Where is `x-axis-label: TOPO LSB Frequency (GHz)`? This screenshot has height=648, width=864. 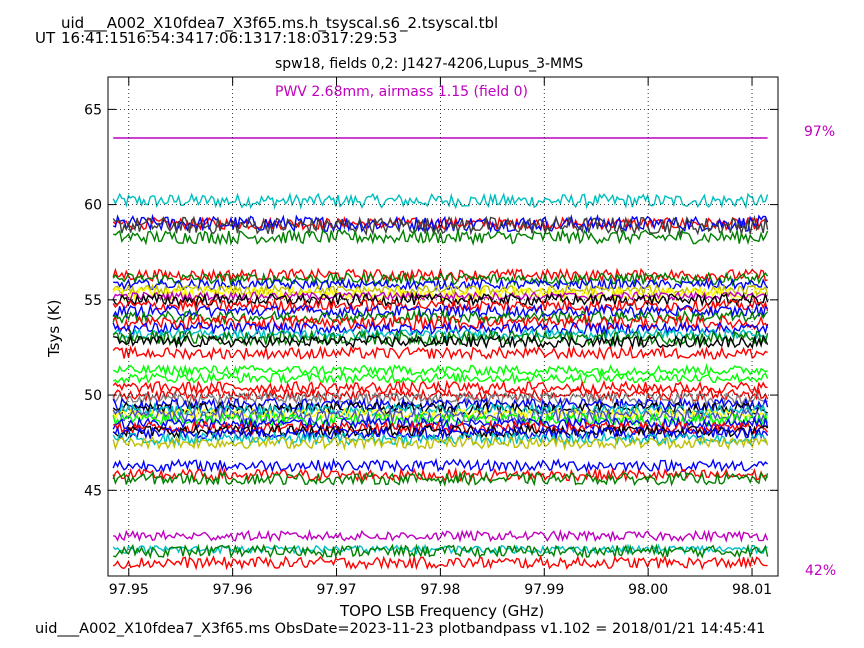
x-axis-label: TOPO LSB Frequency (GHz) is located at coordinates (442, 611).